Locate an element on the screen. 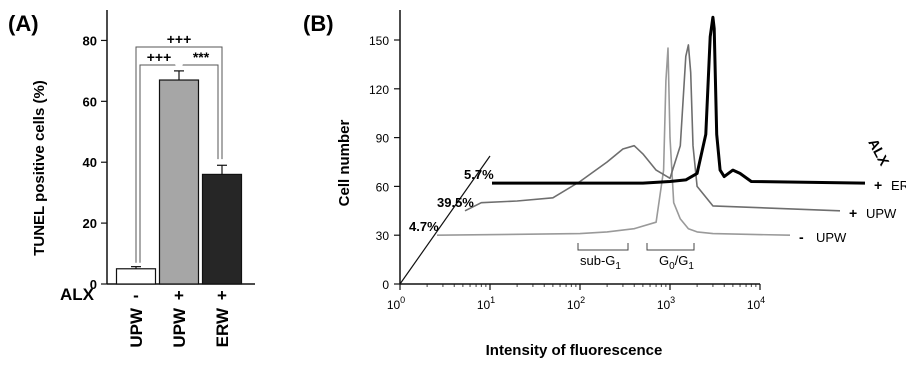 The height and width of the screenshot is (371, 906). panel-a-category-label: ERW is located at coordinates (222, 327).